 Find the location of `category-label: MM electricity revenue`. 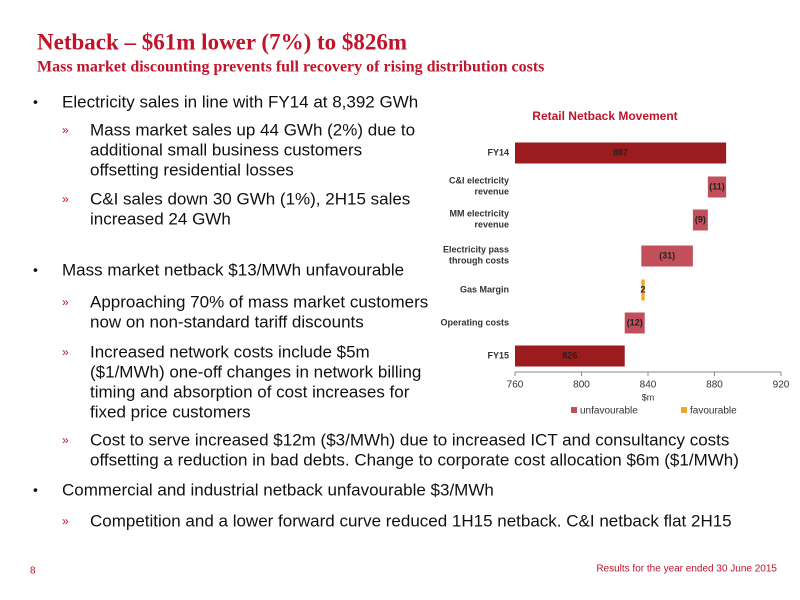

category-label: MM electricity revenue is located at coordinates (479, 219).